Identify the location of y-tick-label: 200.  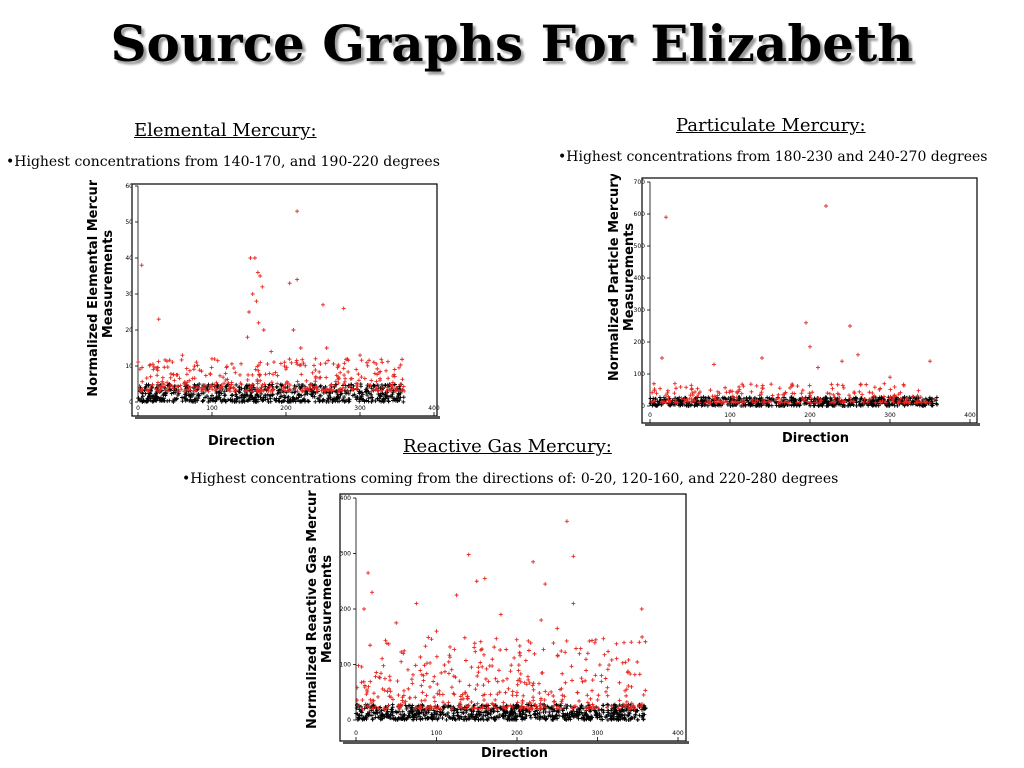
(346, 609).